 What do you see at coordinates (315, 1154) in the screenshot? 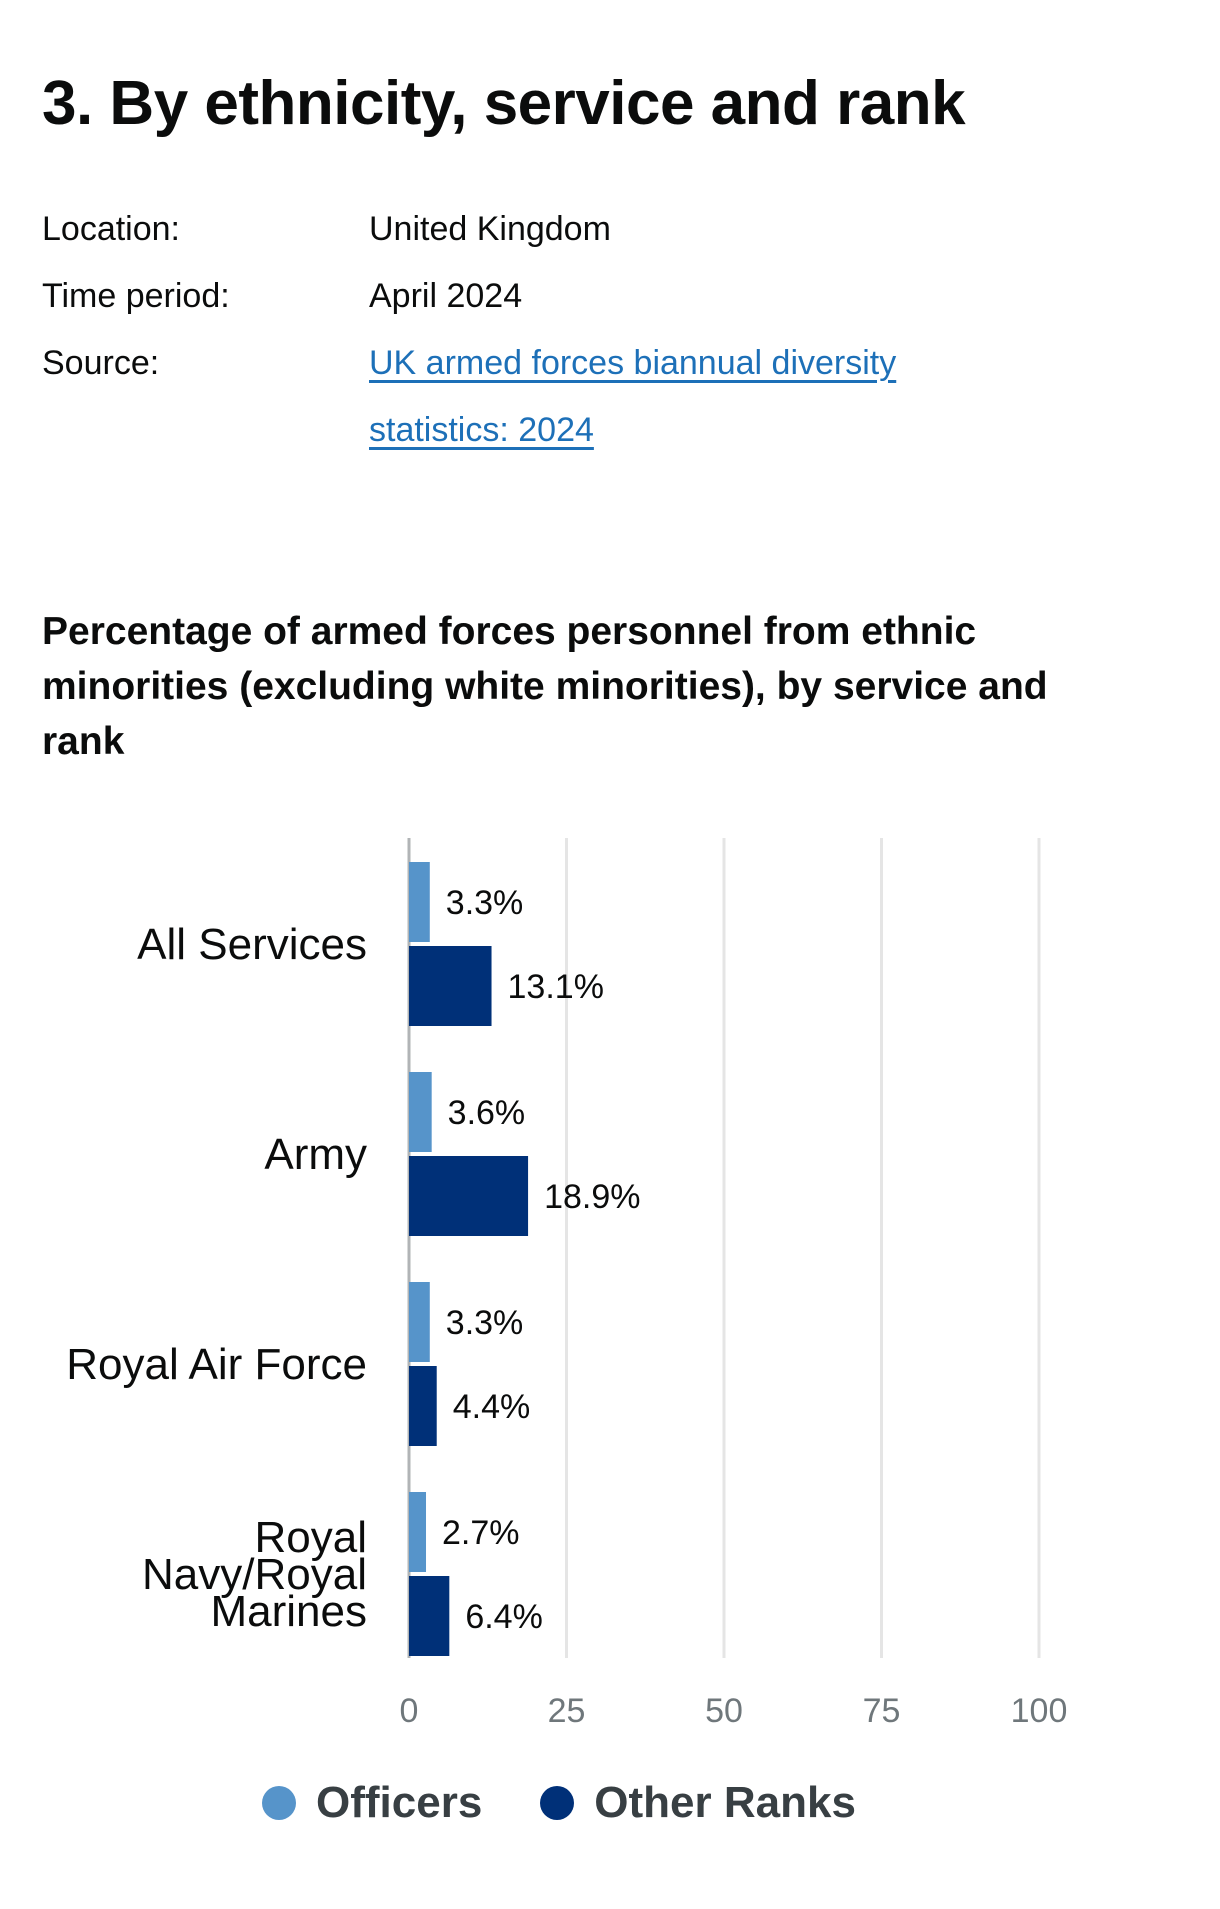
I see `category-label-army: Army` at bounding box center [315, 1154].